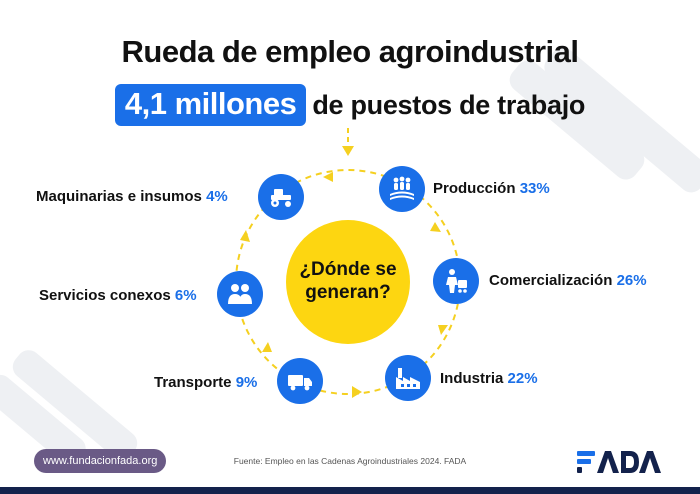 The width and height of the screenshot is (700, 494). I want to click on bottom-bar, so click(350, 490).